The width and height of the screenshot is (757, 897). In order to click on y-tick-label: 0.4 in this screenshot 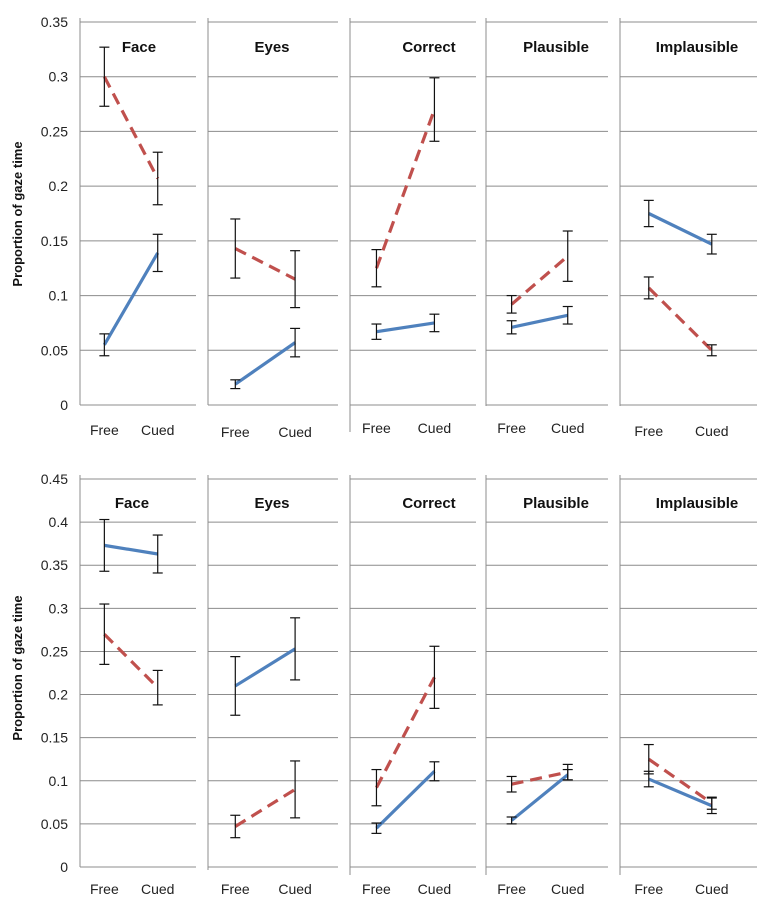, I will do `click(59, 522)`.